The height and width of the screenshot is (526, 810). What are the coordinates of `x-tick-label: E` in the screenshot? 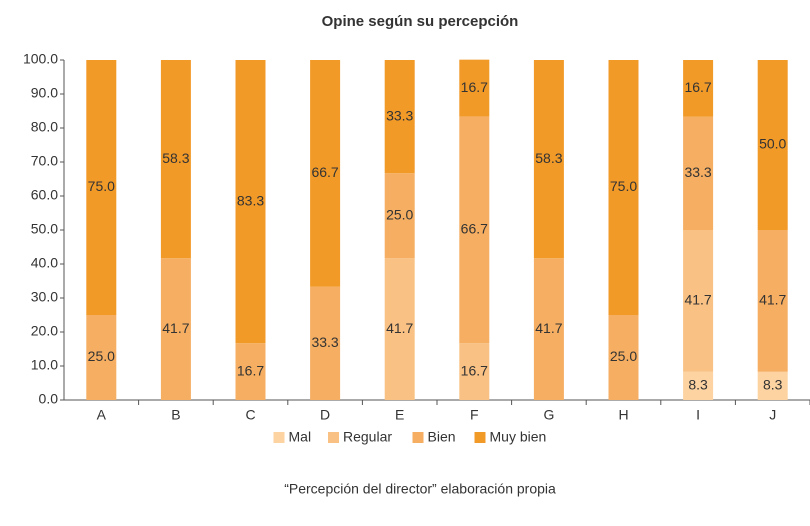 It's located at (399, 415).